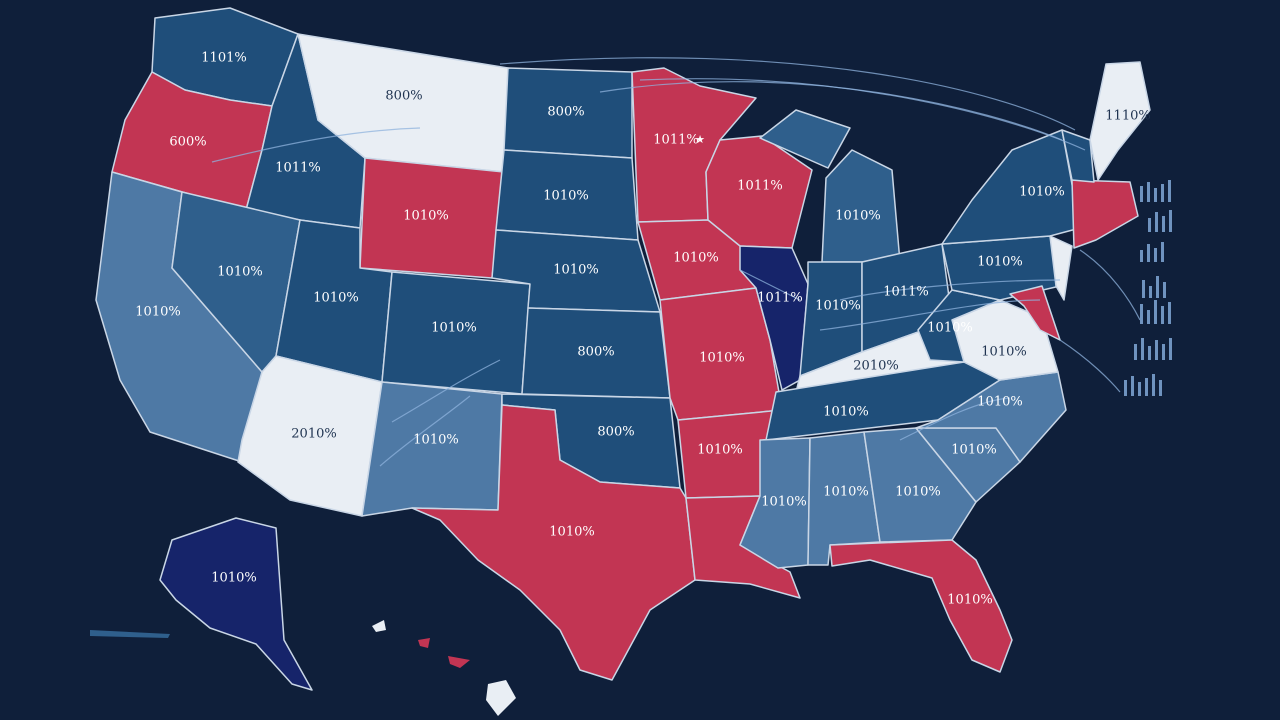 This screenshot has height=720, width=1280. What do you see at coordinates (553, 542) in the screenshot?
I see `state-tx` at bounding box center [553, 542].